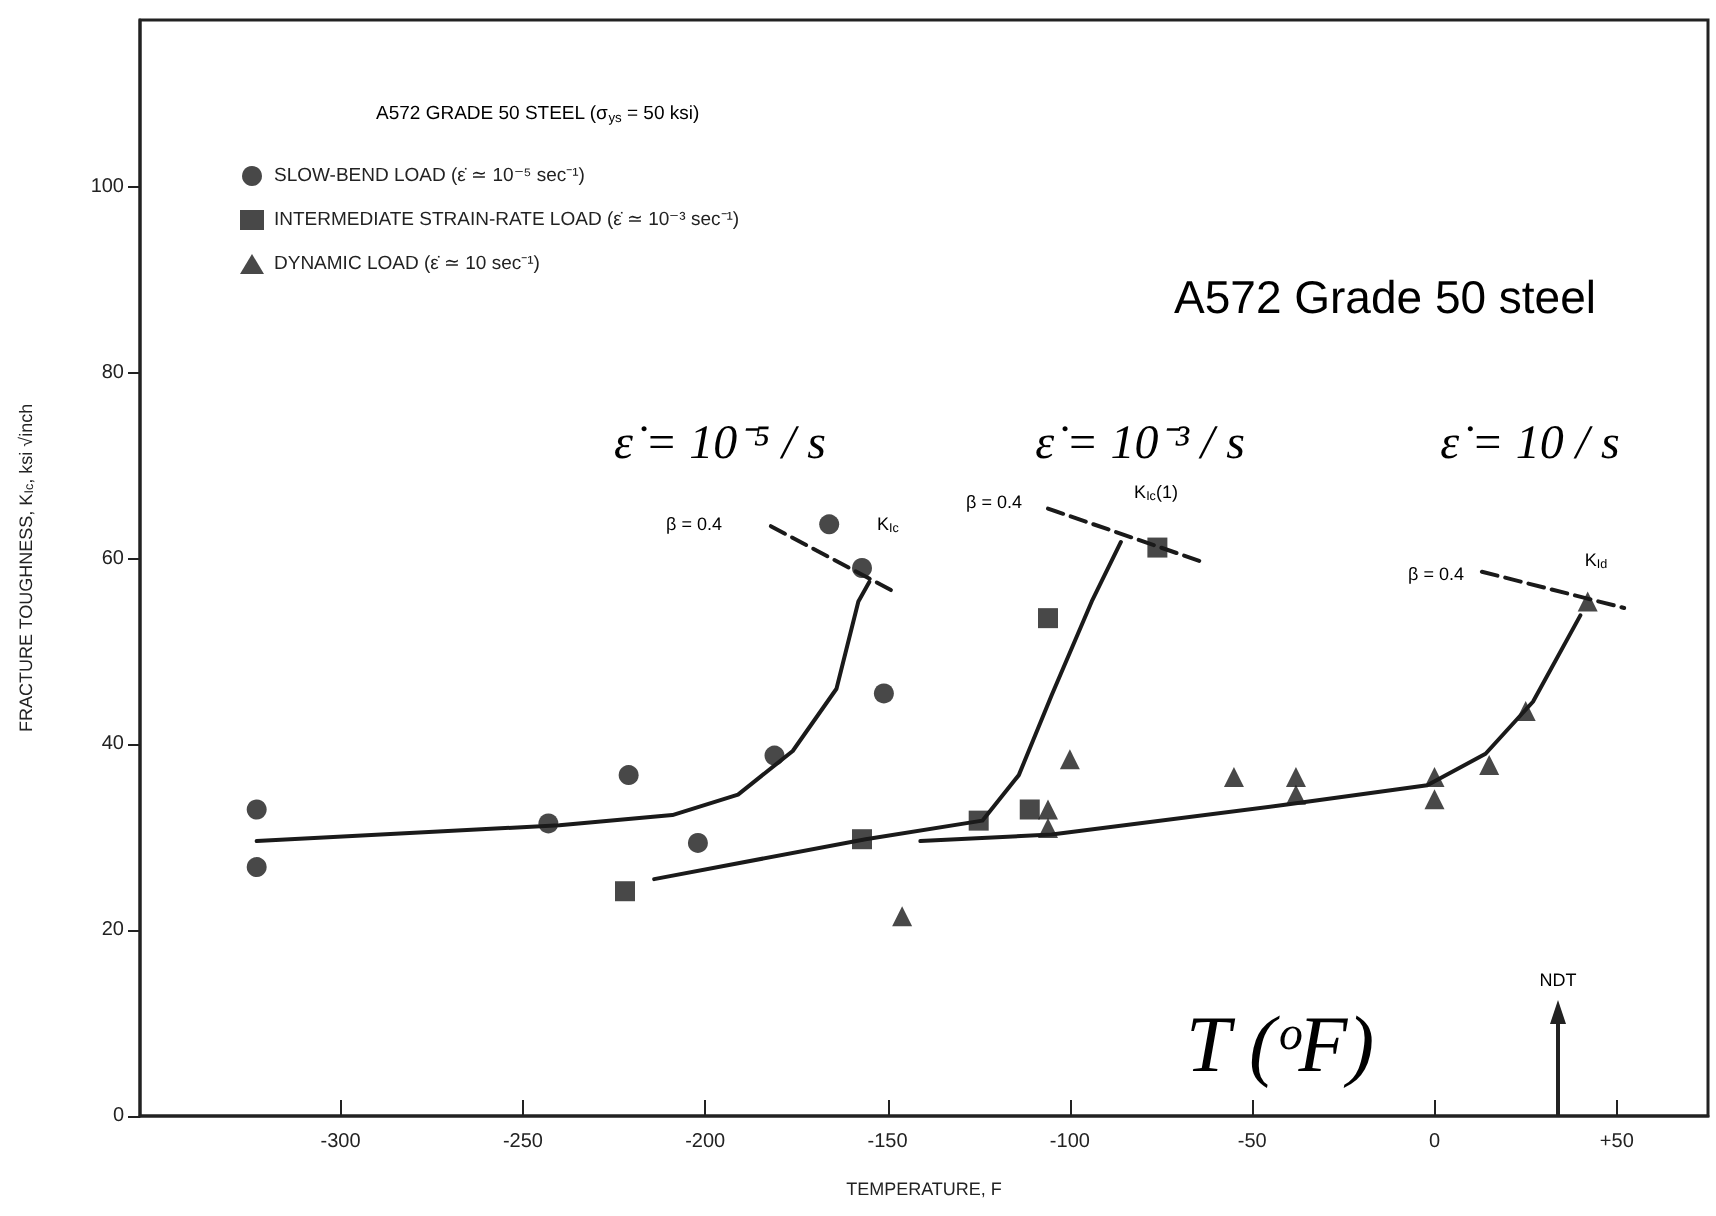 This screenshot has height=1216, width=1716. What do you see at coordinates (887, 710) in the screenshot?
I see `line-series` at bounding box center [887, 710].